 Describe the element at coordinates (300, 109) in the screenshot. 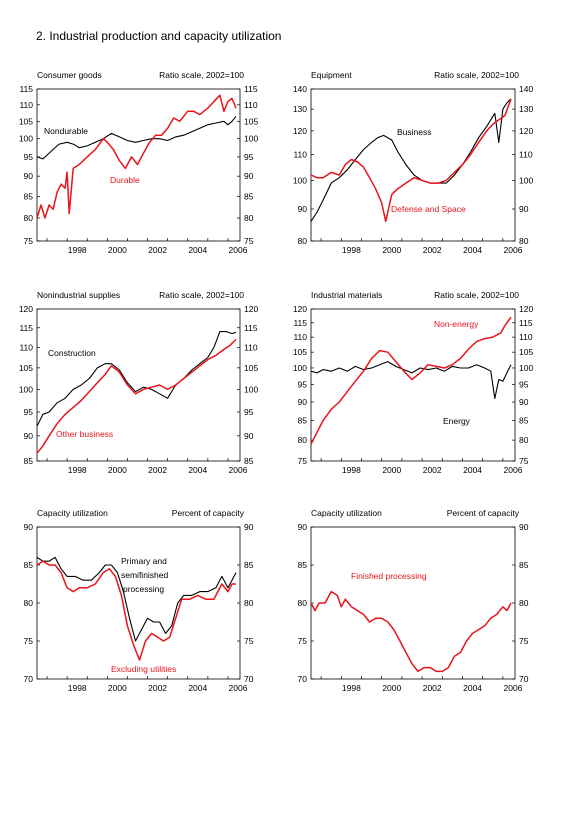

I see `y-tick-label: 130` at that location.